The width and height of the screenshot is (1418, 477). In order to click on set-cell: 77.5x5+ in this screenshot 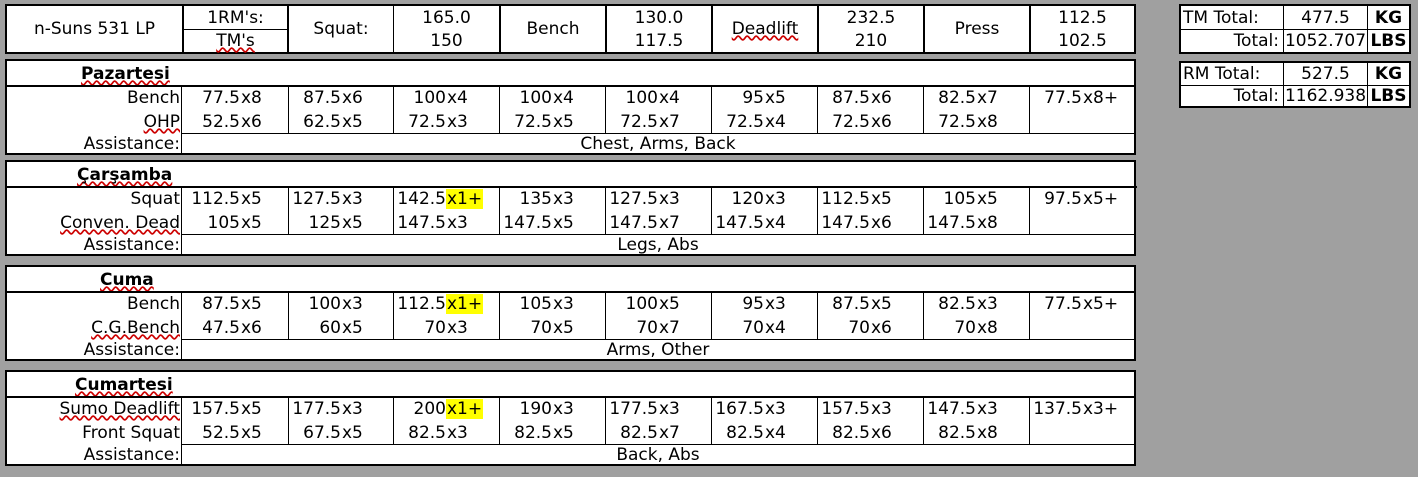, I will do `click(1083, 304)`.